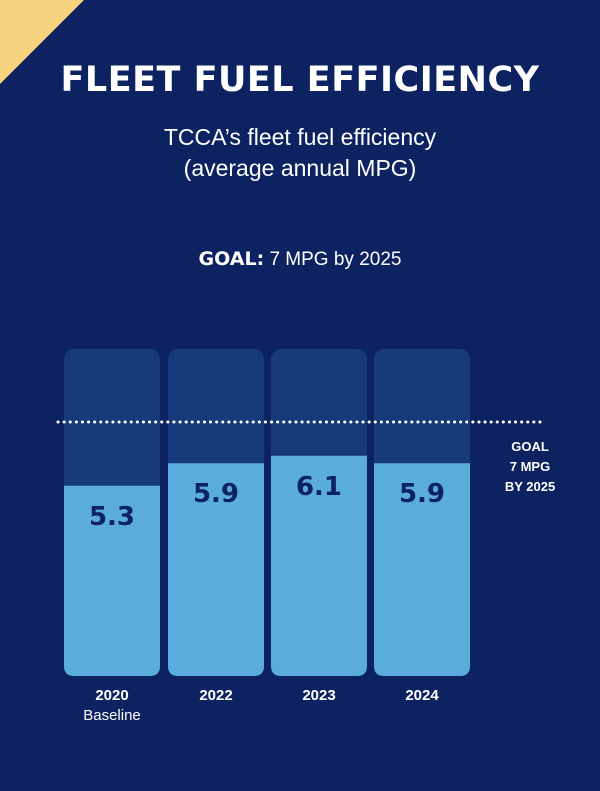  I want to click on bar-2023, so click(319, 565).